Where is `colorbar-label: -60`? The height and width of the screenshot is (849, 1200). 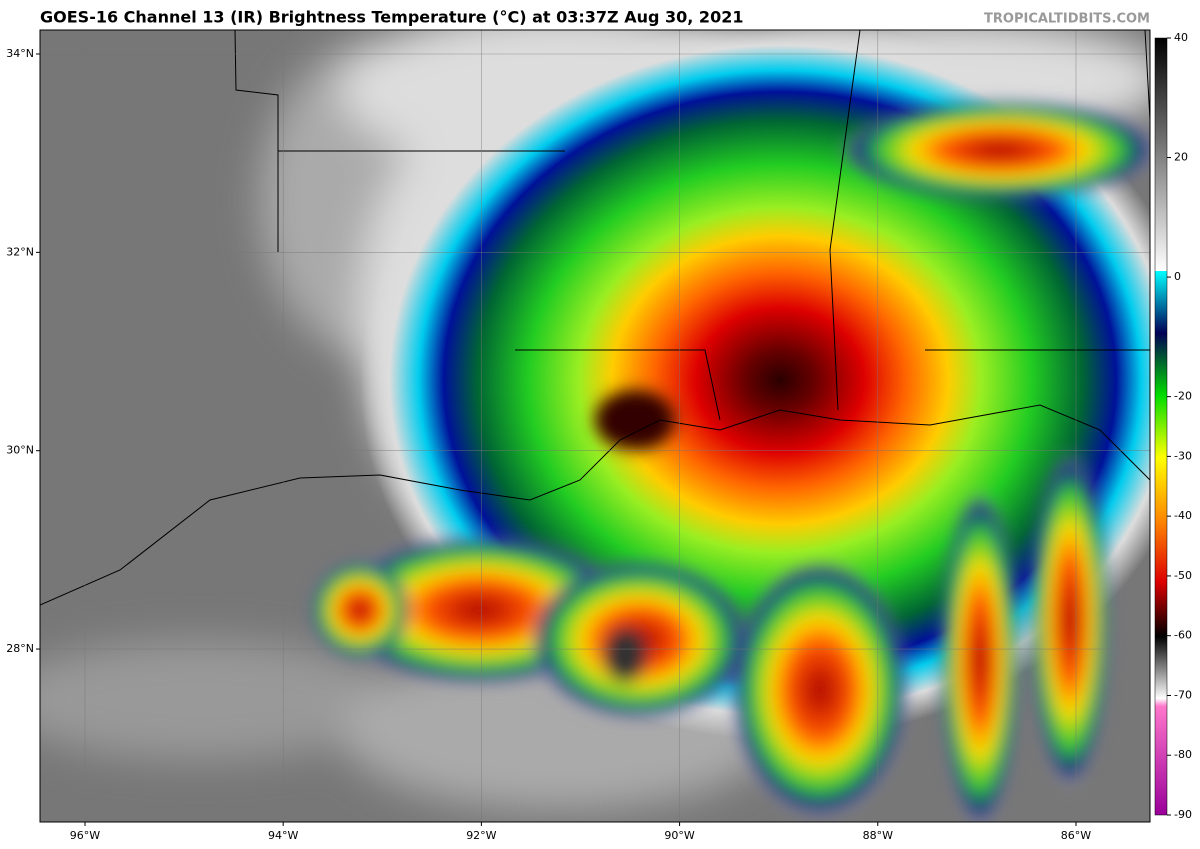 colorbar-label: -60 is located at coordinates (1183, 635).